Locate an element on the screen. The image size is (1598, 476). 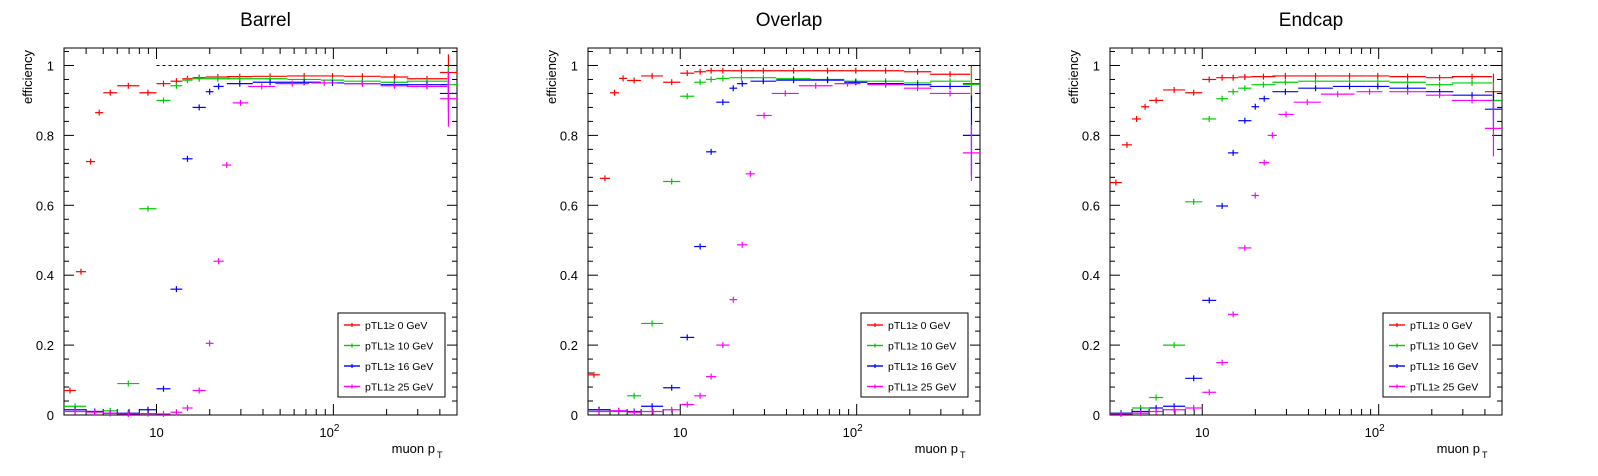
y-axis-label: efficiency is located at coordinates (27, 77).